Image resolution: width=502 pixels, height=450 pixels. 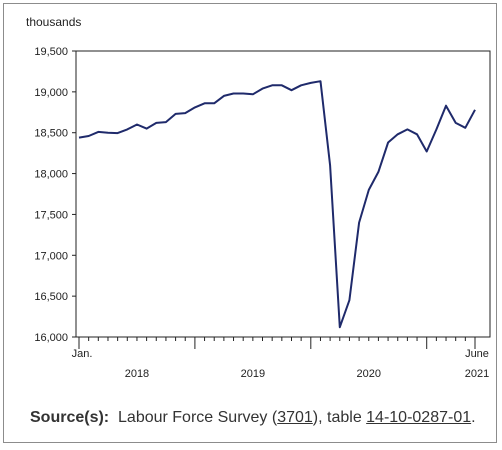 I want to click on source-label: Source(s):, so click(x=70, y=417).